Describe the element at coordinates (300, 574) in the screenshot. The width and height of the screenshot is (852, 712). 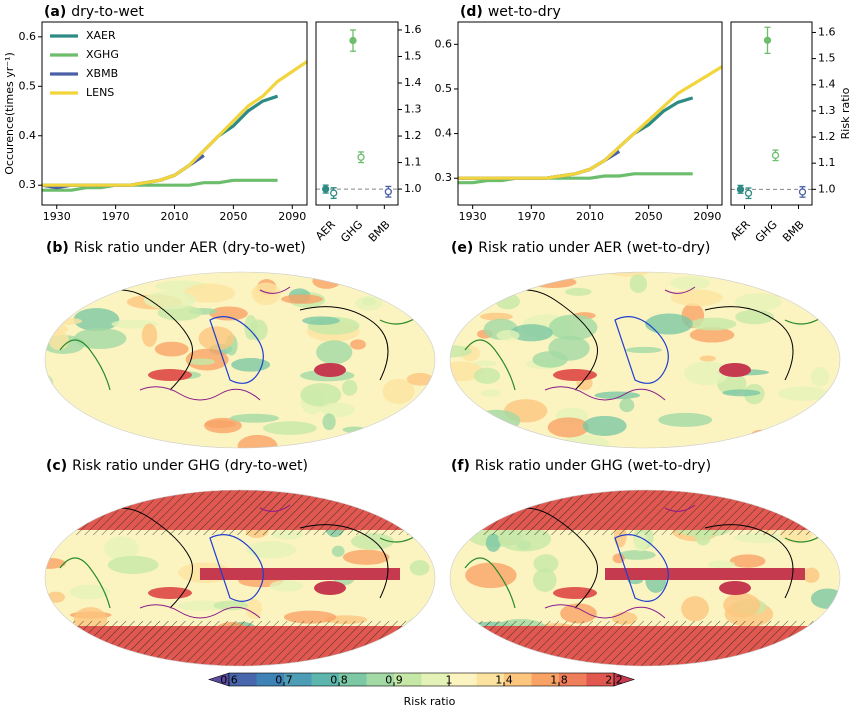
I see `map-band` at that location.